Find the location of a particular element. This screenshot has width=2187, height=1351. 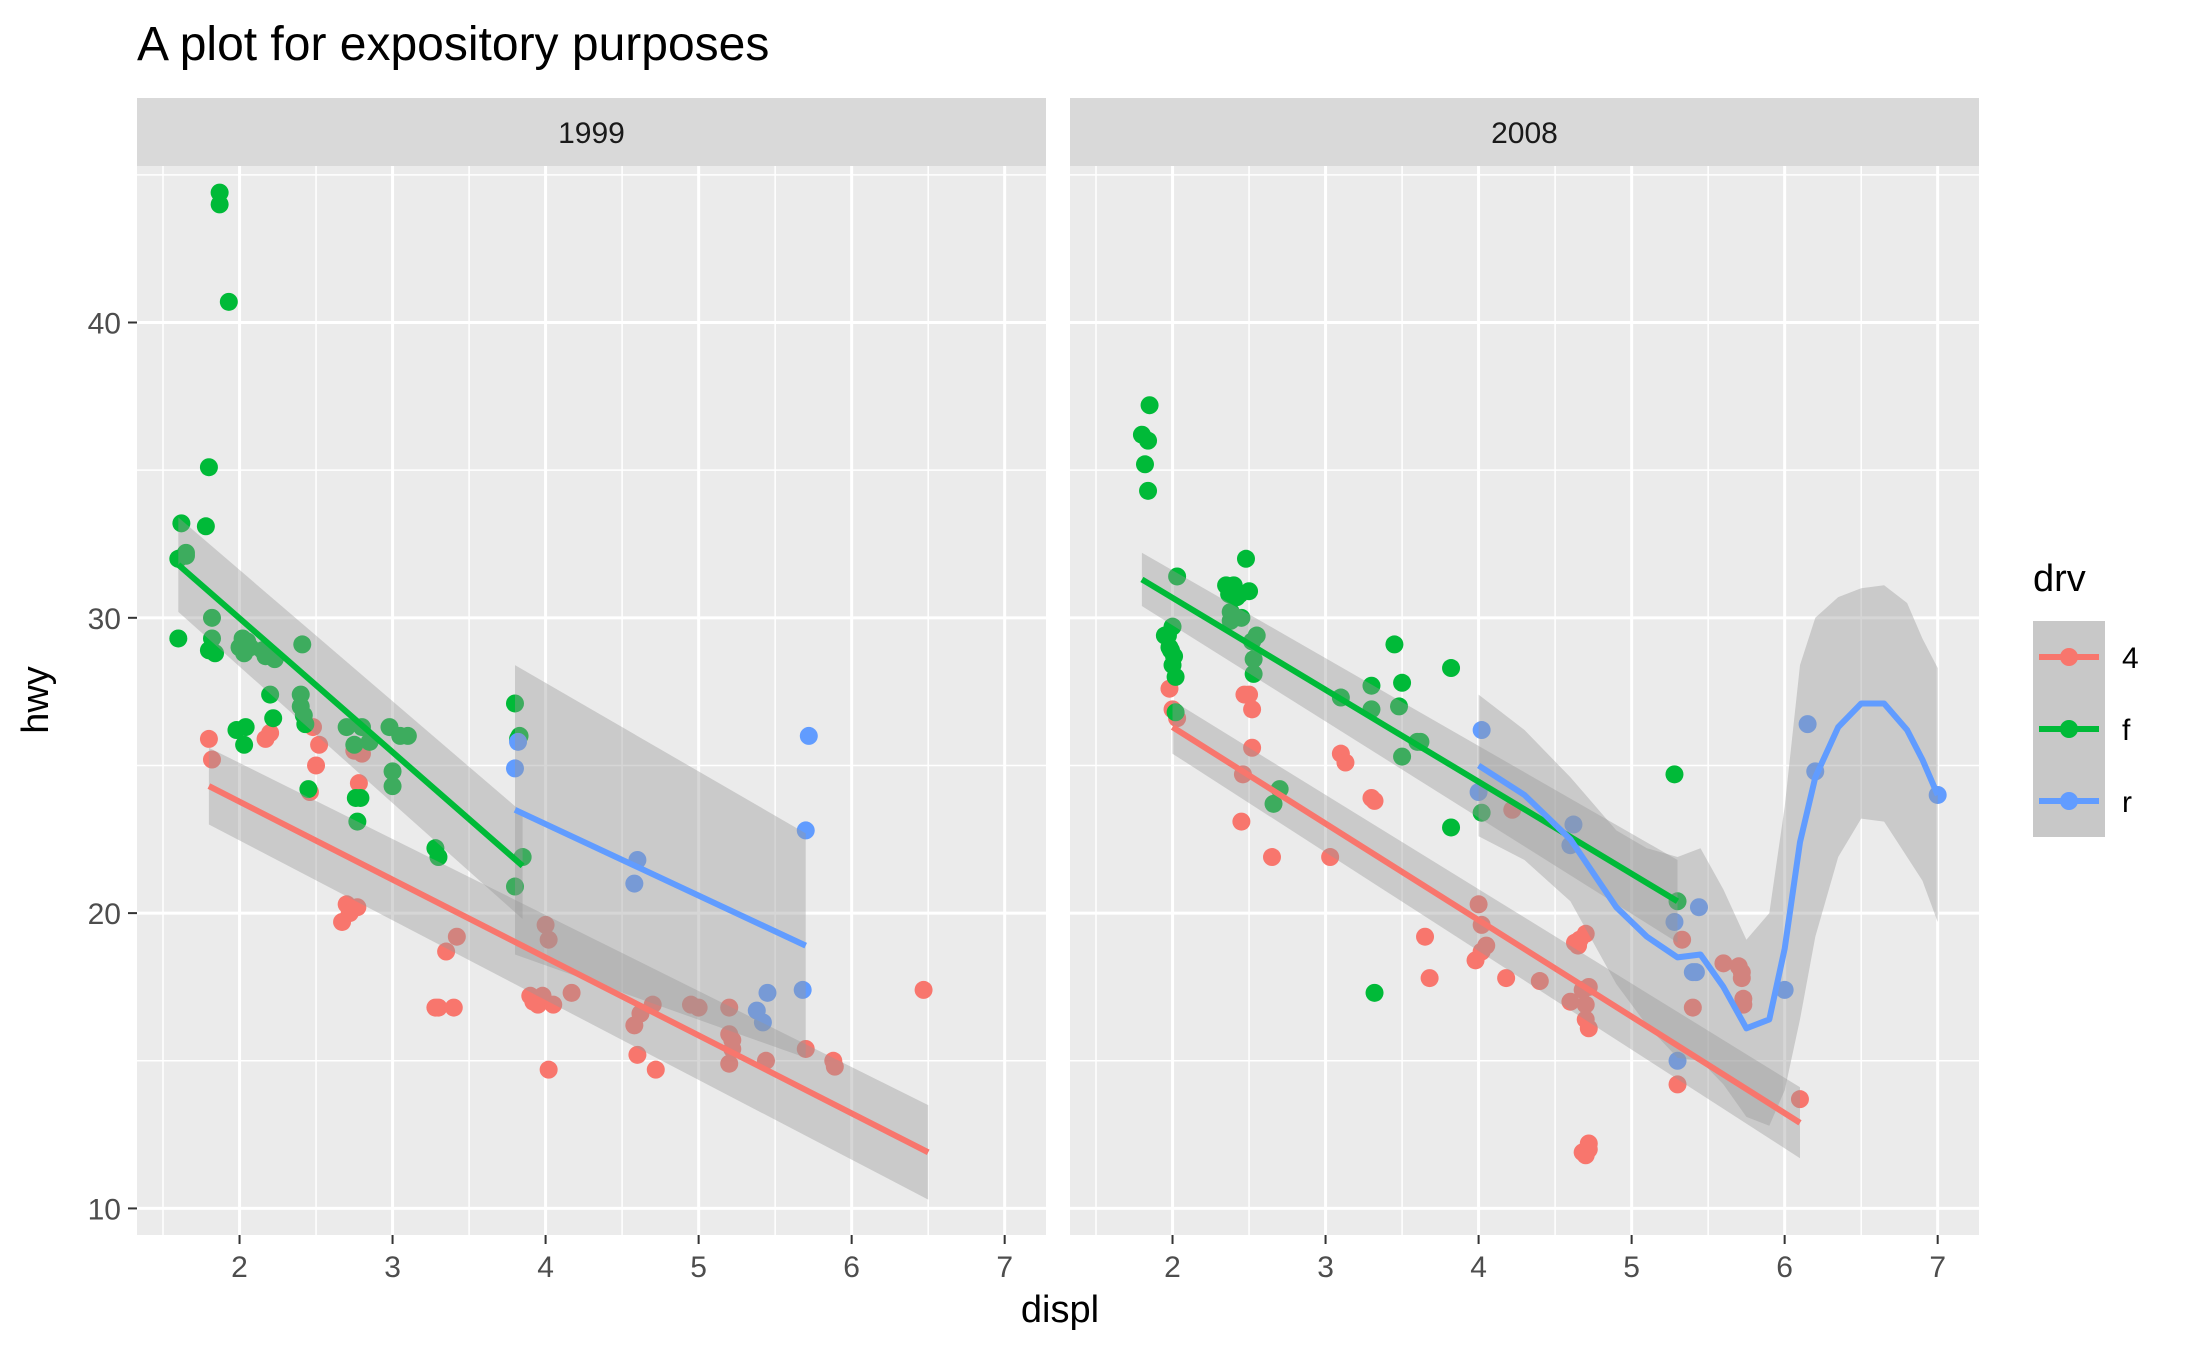

x-tick-label: 4 is located at coordinates (545, 1267).